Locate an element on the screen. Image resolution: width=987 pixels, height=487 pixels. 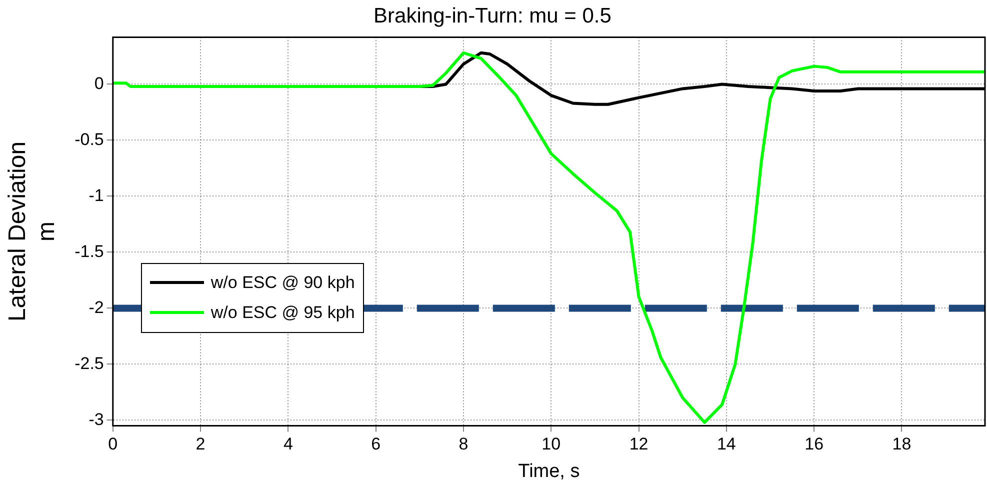
y-tick-label: -1.5 is located at coordinates (89, 251).